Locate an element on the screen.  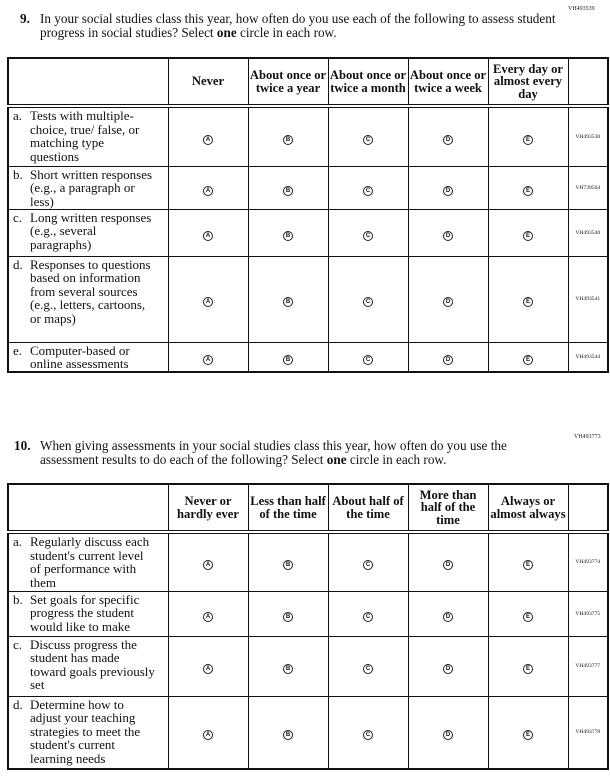
row-letter: b. is located at coordinates (18, 174).